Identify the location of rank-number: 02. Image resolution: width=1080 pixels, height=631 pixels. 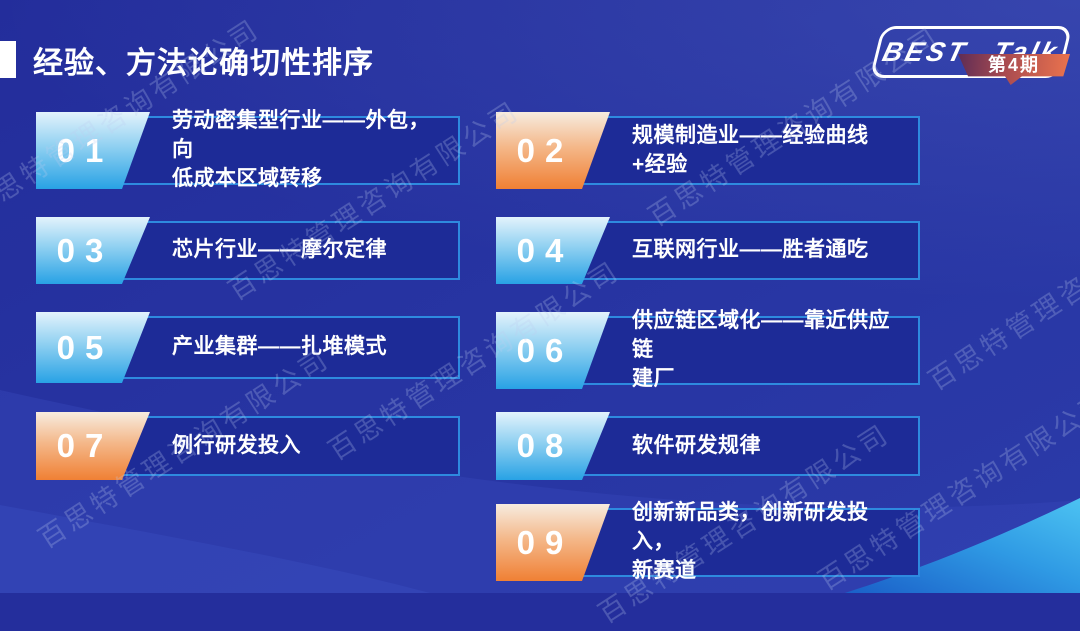
(545, 150).